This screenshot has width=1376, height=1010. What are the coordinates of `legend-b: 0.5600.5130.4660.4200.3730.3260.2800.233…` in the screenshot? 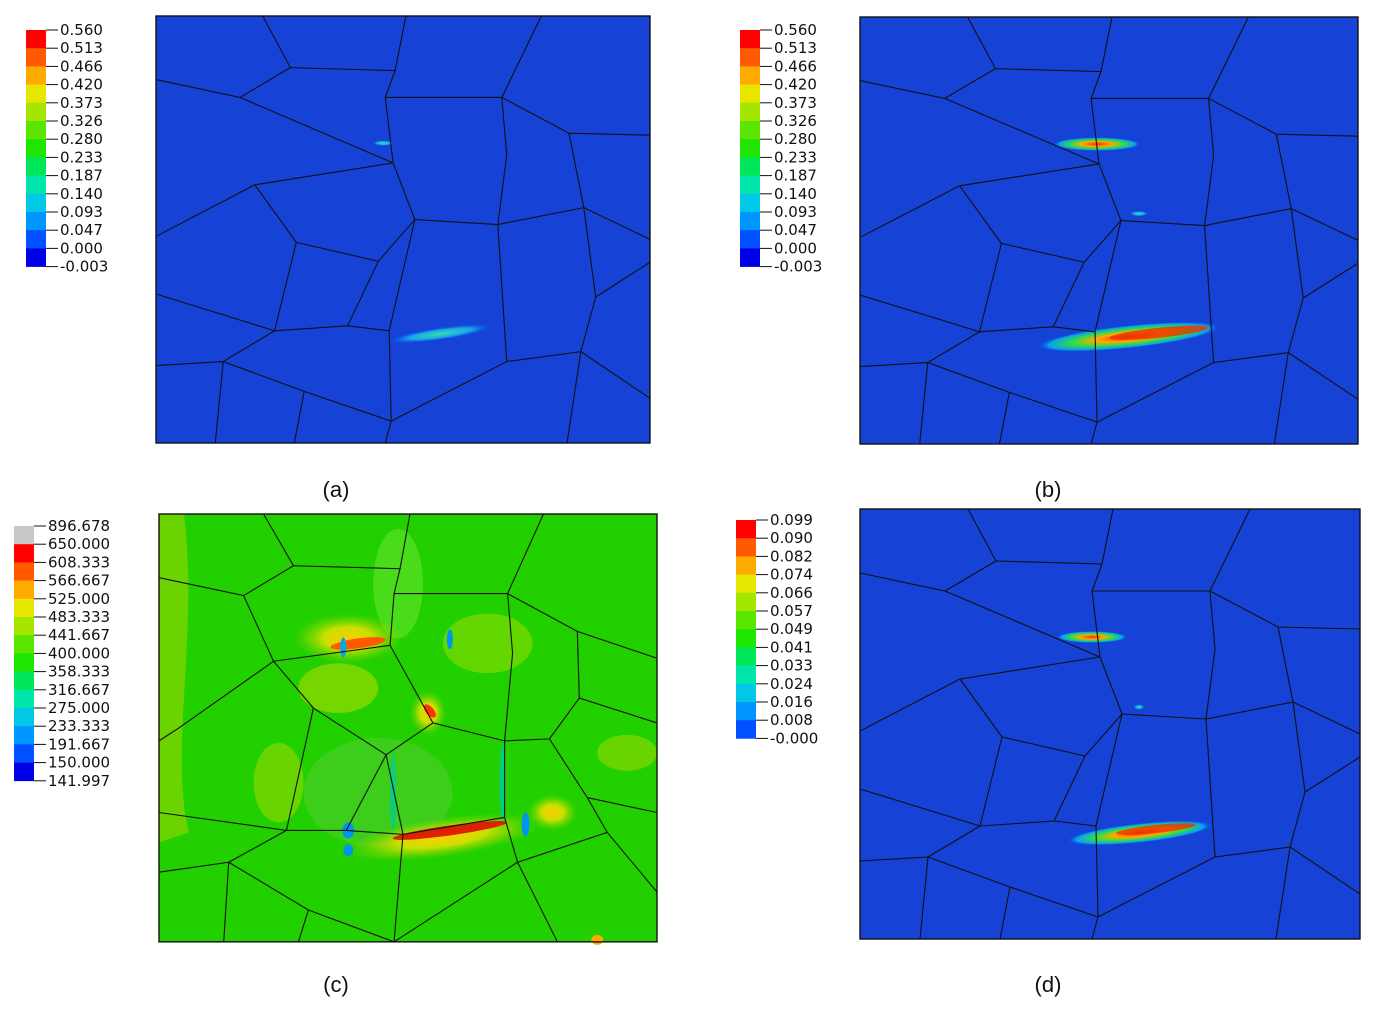 It's located at (781, 148).